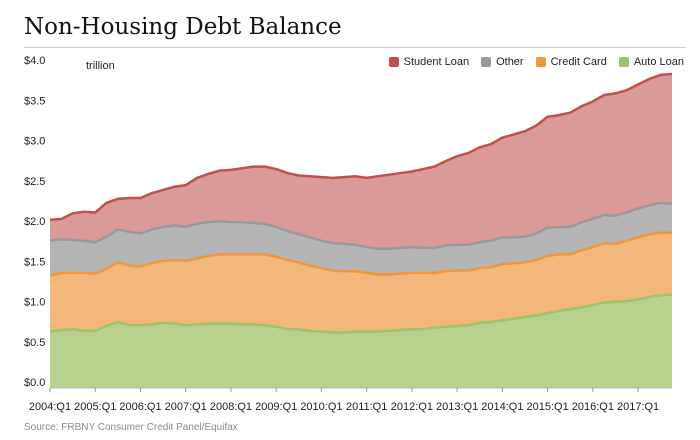 The width and height of the screenshot is (700, 440). I want to click on x-tick-label: 2008:Q1, so click(231, 407).